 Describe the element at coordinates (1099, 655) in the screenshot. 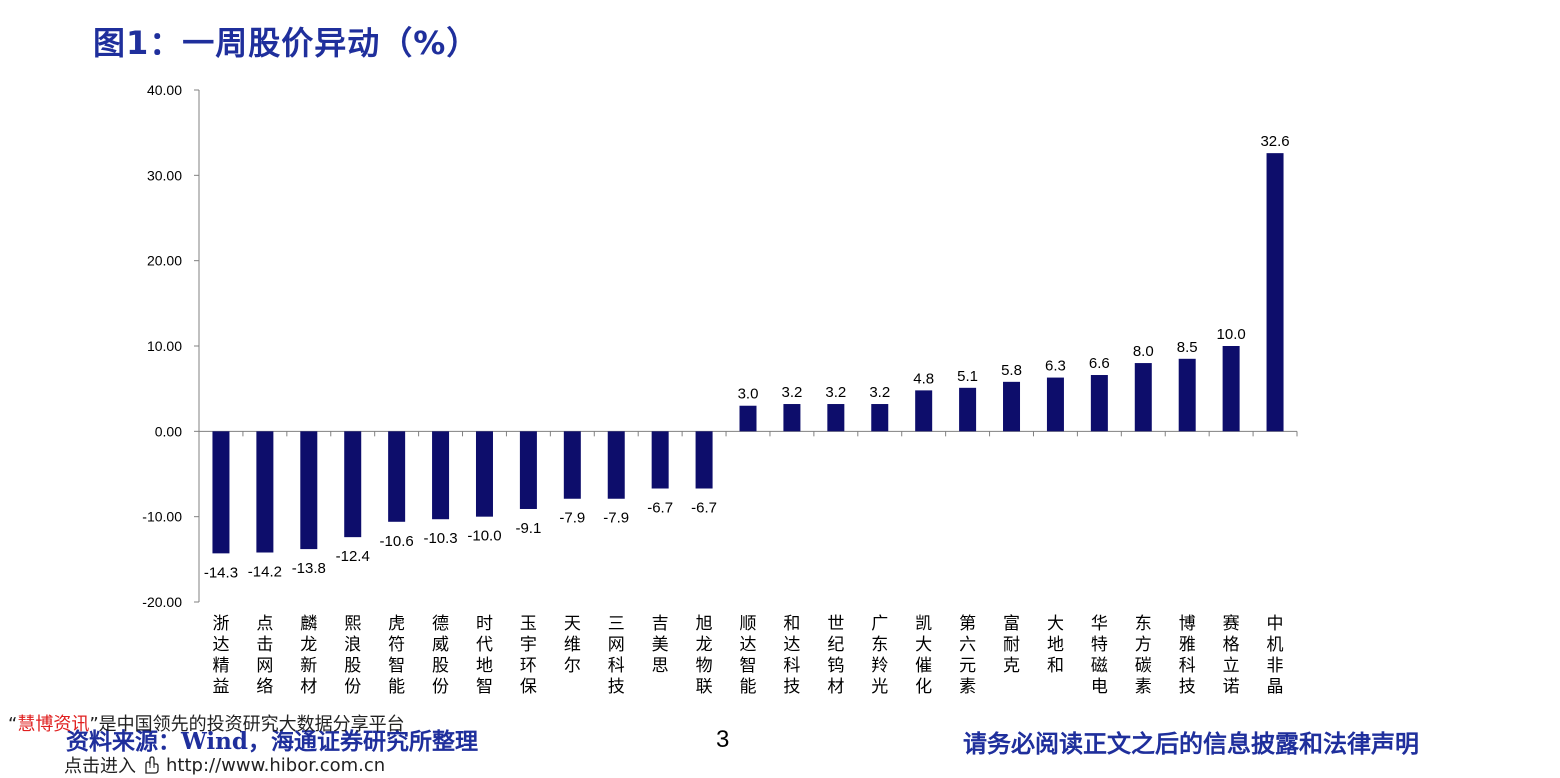

I see `category-label: 华特磁电` at that location.